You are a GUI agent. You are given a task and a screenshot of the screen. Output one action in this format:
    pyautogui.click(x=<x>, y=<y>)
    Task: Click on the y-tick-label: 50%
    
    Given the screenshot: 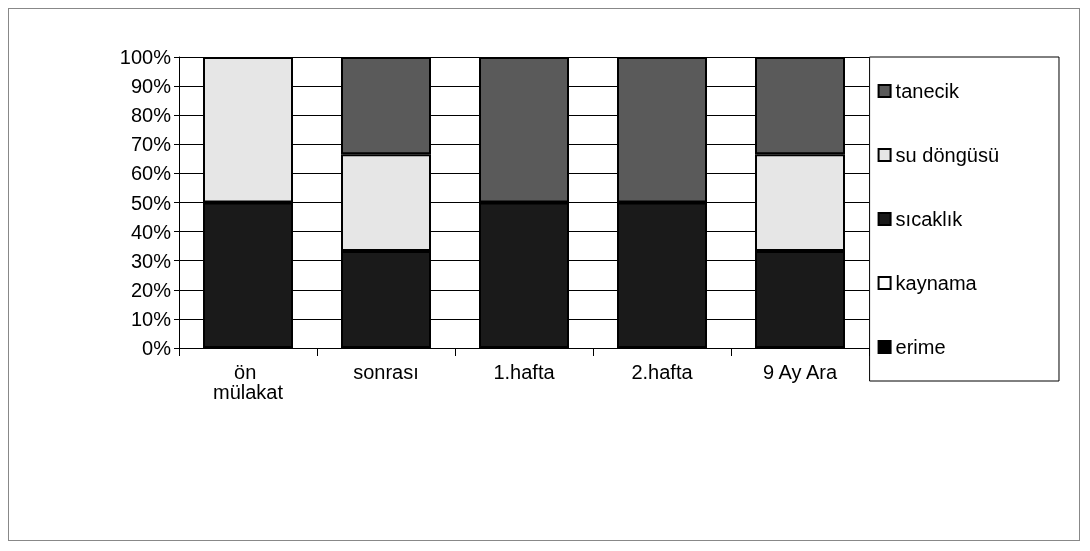 What is the action you would take?
    pyautogui.click(x=151, y=202)
    